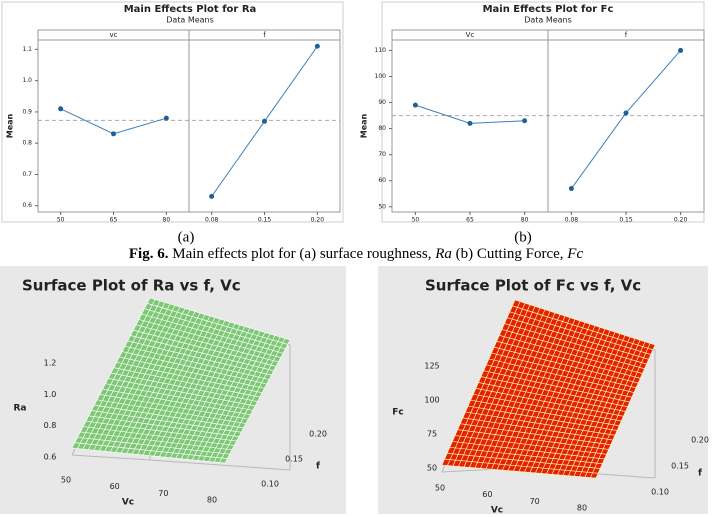 The height and width of the screenshot is (517, 713). What do you see at coordinates (186, 237) in the screenshot?
I see `panel-label: (a)` at bounding box center [186, 237].